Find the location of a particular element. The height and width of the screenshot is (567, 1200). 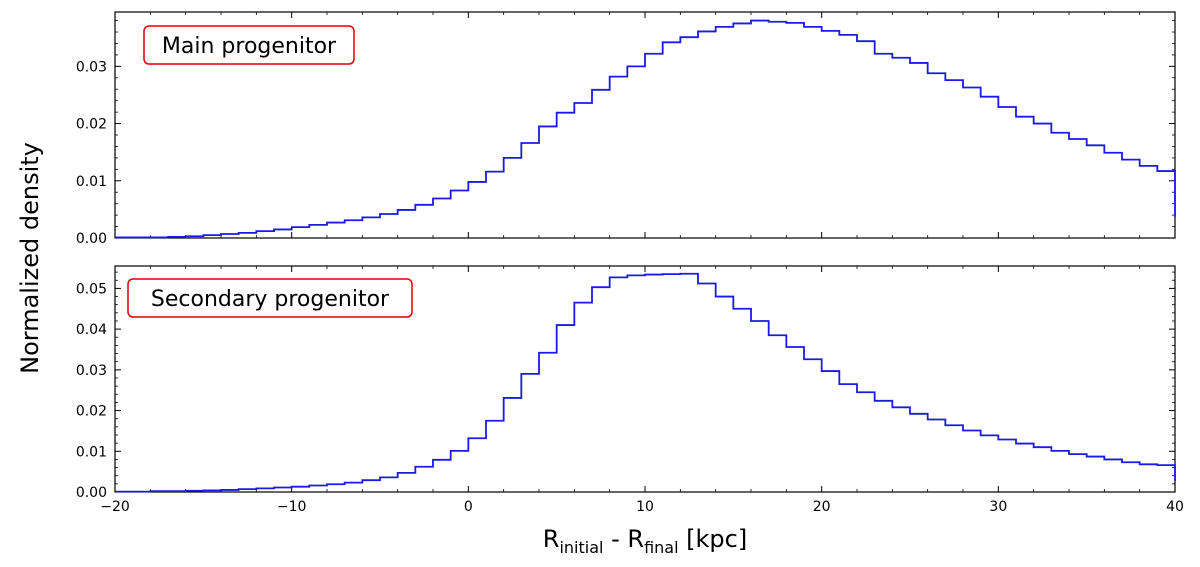

secondary-panel-y-tick-labels: 0.00 0.01 0.02 0.03 0.04 0.05 is located at coordinates (91, 391).